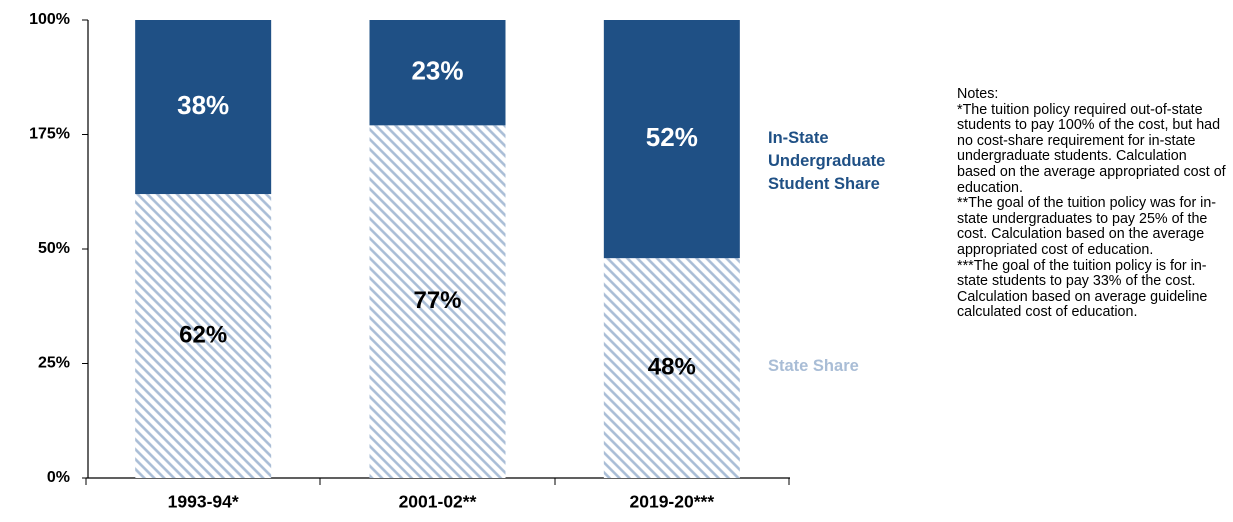  I want to click on y-tick-label: 100%, so click(49, 19).